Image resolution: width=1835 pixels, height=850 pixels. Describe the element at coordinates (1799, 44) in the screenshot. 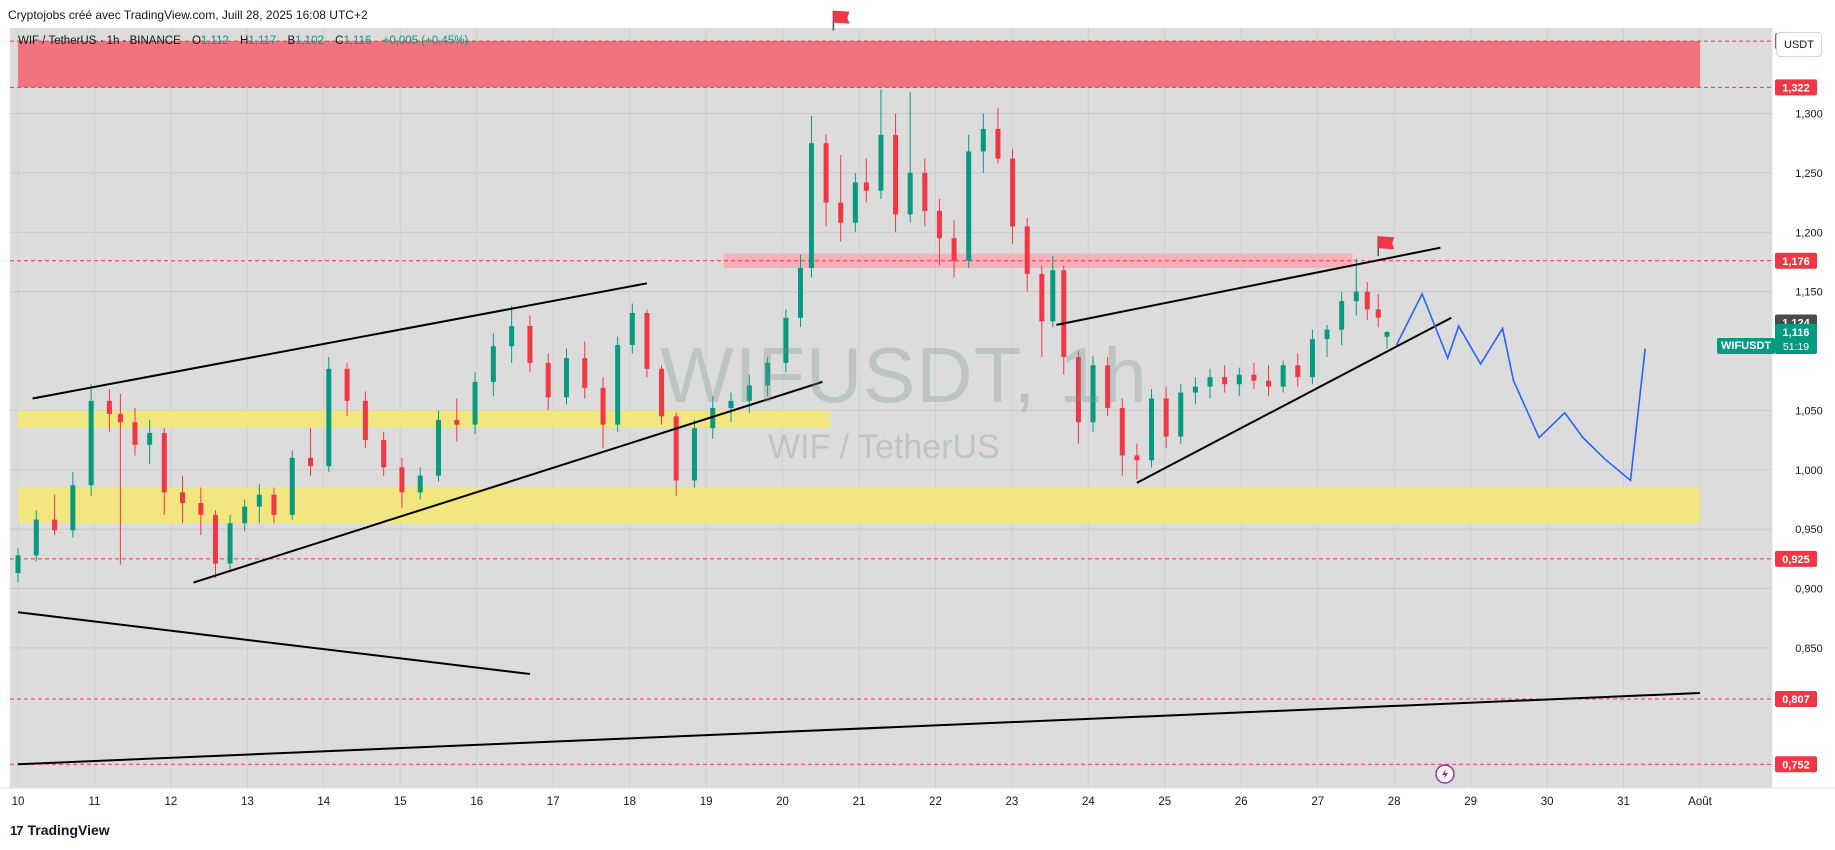

I see `currency-button: USDT` at that location.